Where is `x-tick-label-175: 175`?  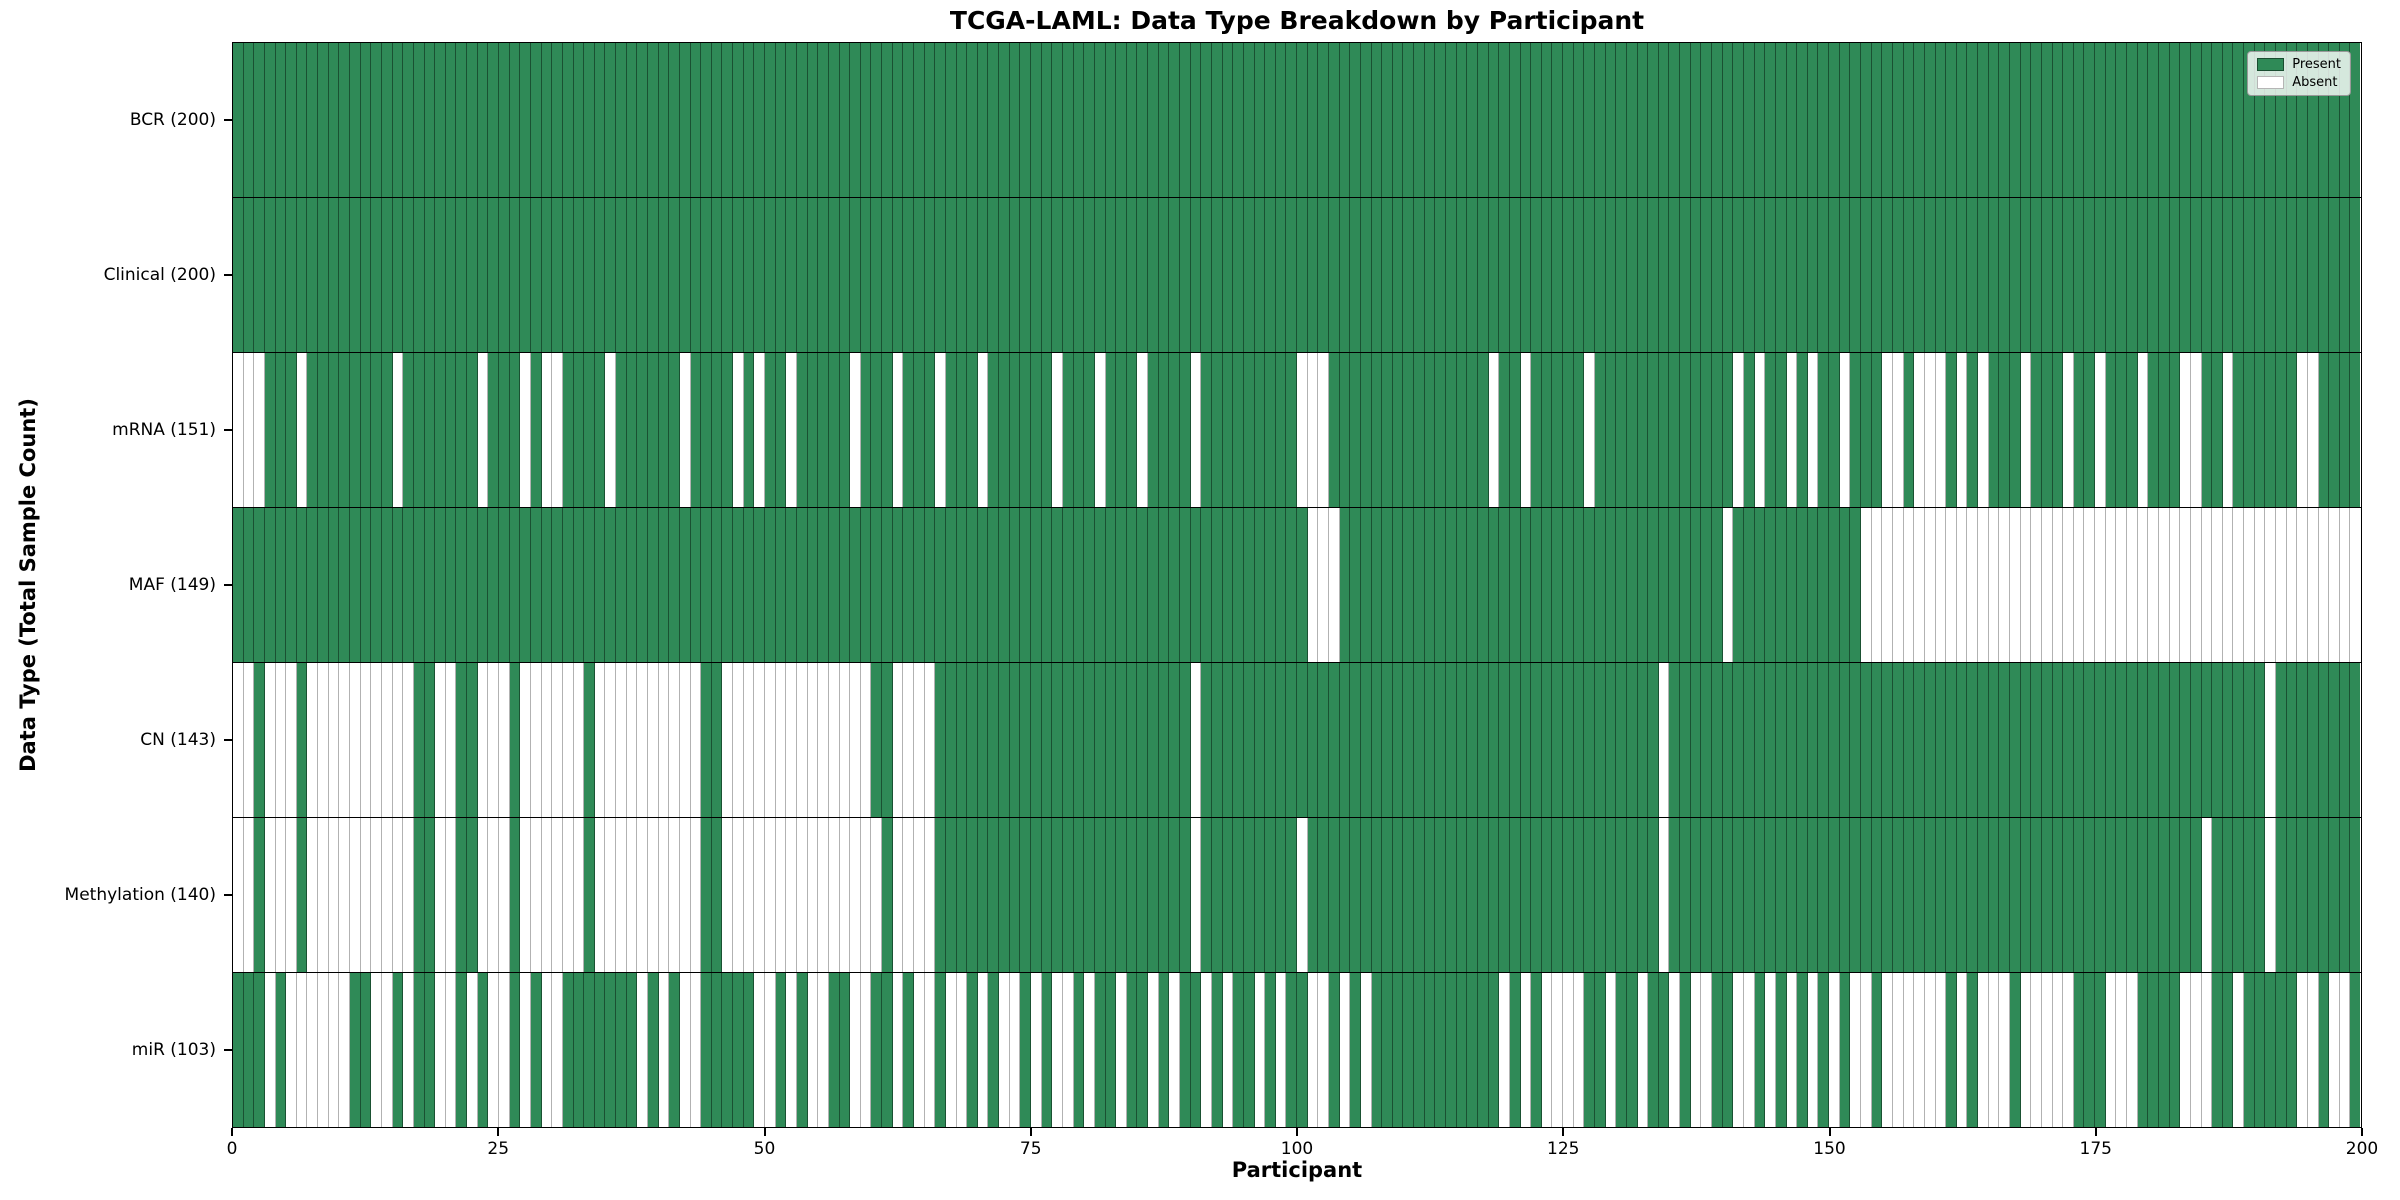
x-tick-label-175: 175 is located at coordinates (2095, 1149).